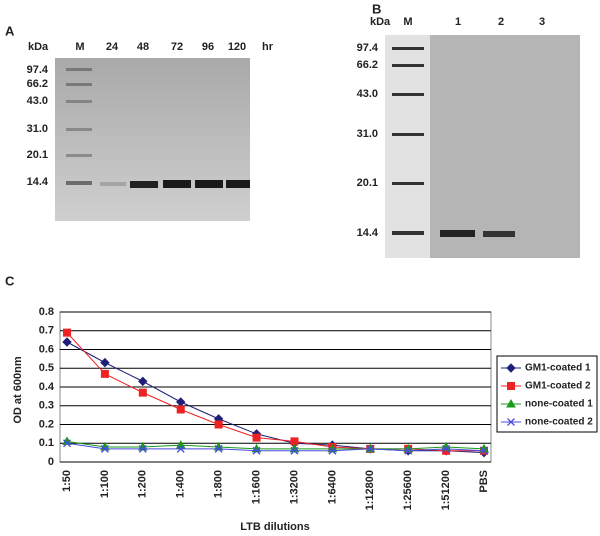  I want to click on legend-label: GM1-coated 1, so click(558, 368).